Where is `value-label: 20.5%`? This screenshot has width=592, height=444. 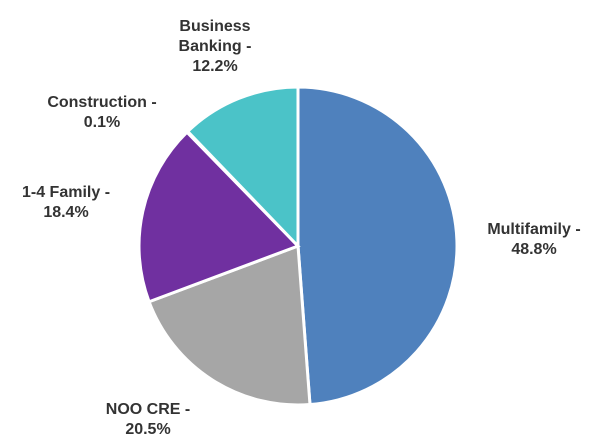
value-label: 20.5% is located at coordinates (148, 429).